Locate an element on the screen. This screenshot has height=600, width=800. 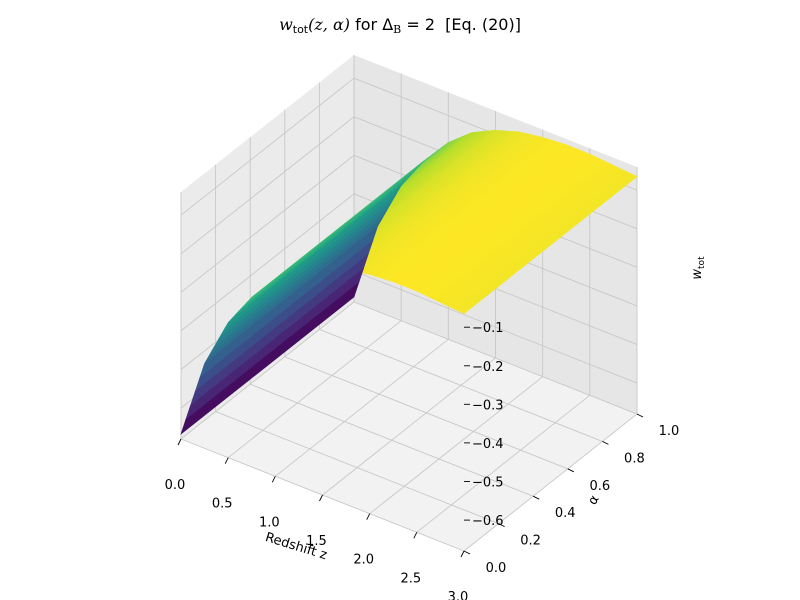
alpha-tick-label: 1.0 is located at coordinates (669, 431).